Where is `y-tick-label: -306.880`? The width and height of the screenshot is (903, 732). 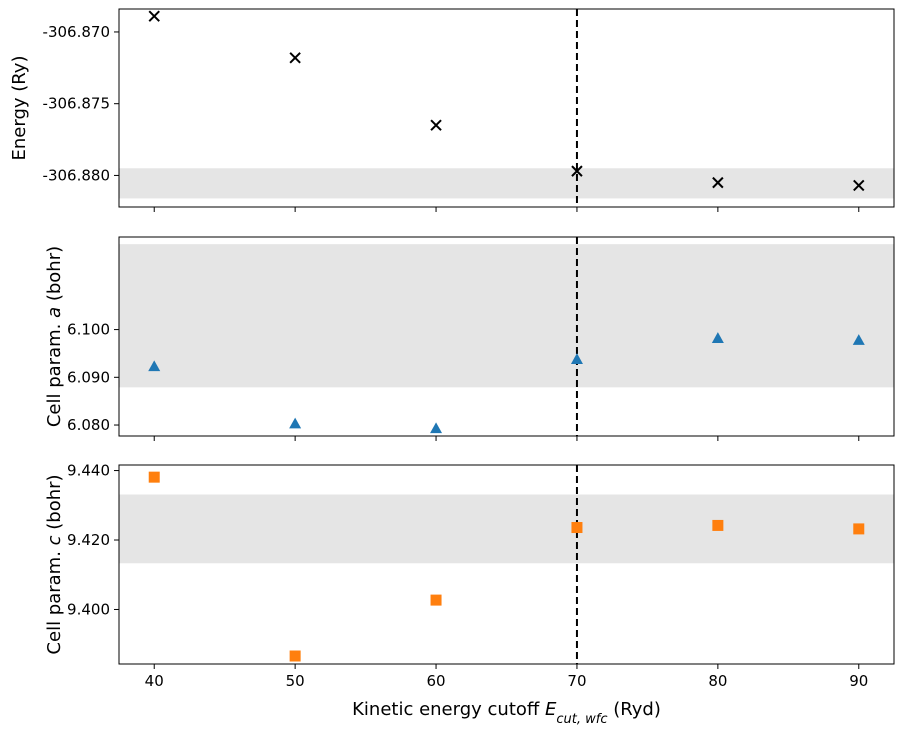 y-tick-label: -306.880 is located at coordinates (76, 175).